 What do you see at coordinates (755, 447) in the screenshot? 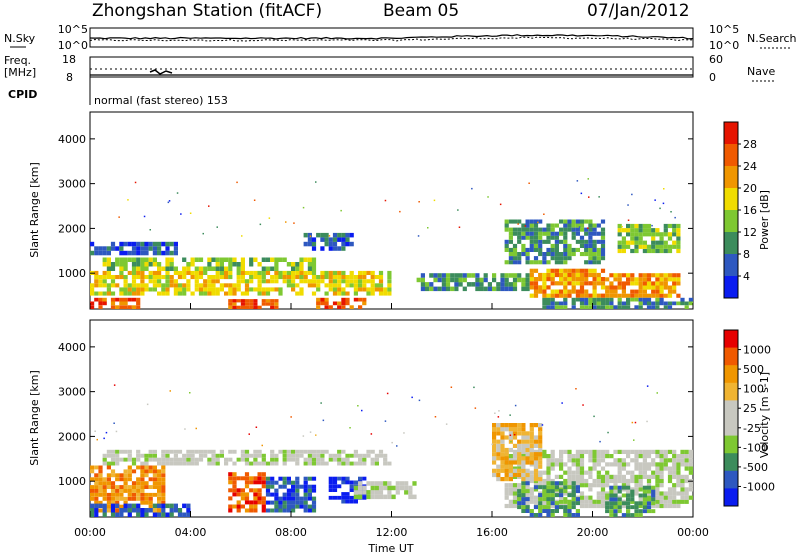
I see `colorbar-tick-label: -100` at bounding box center [755, 447].